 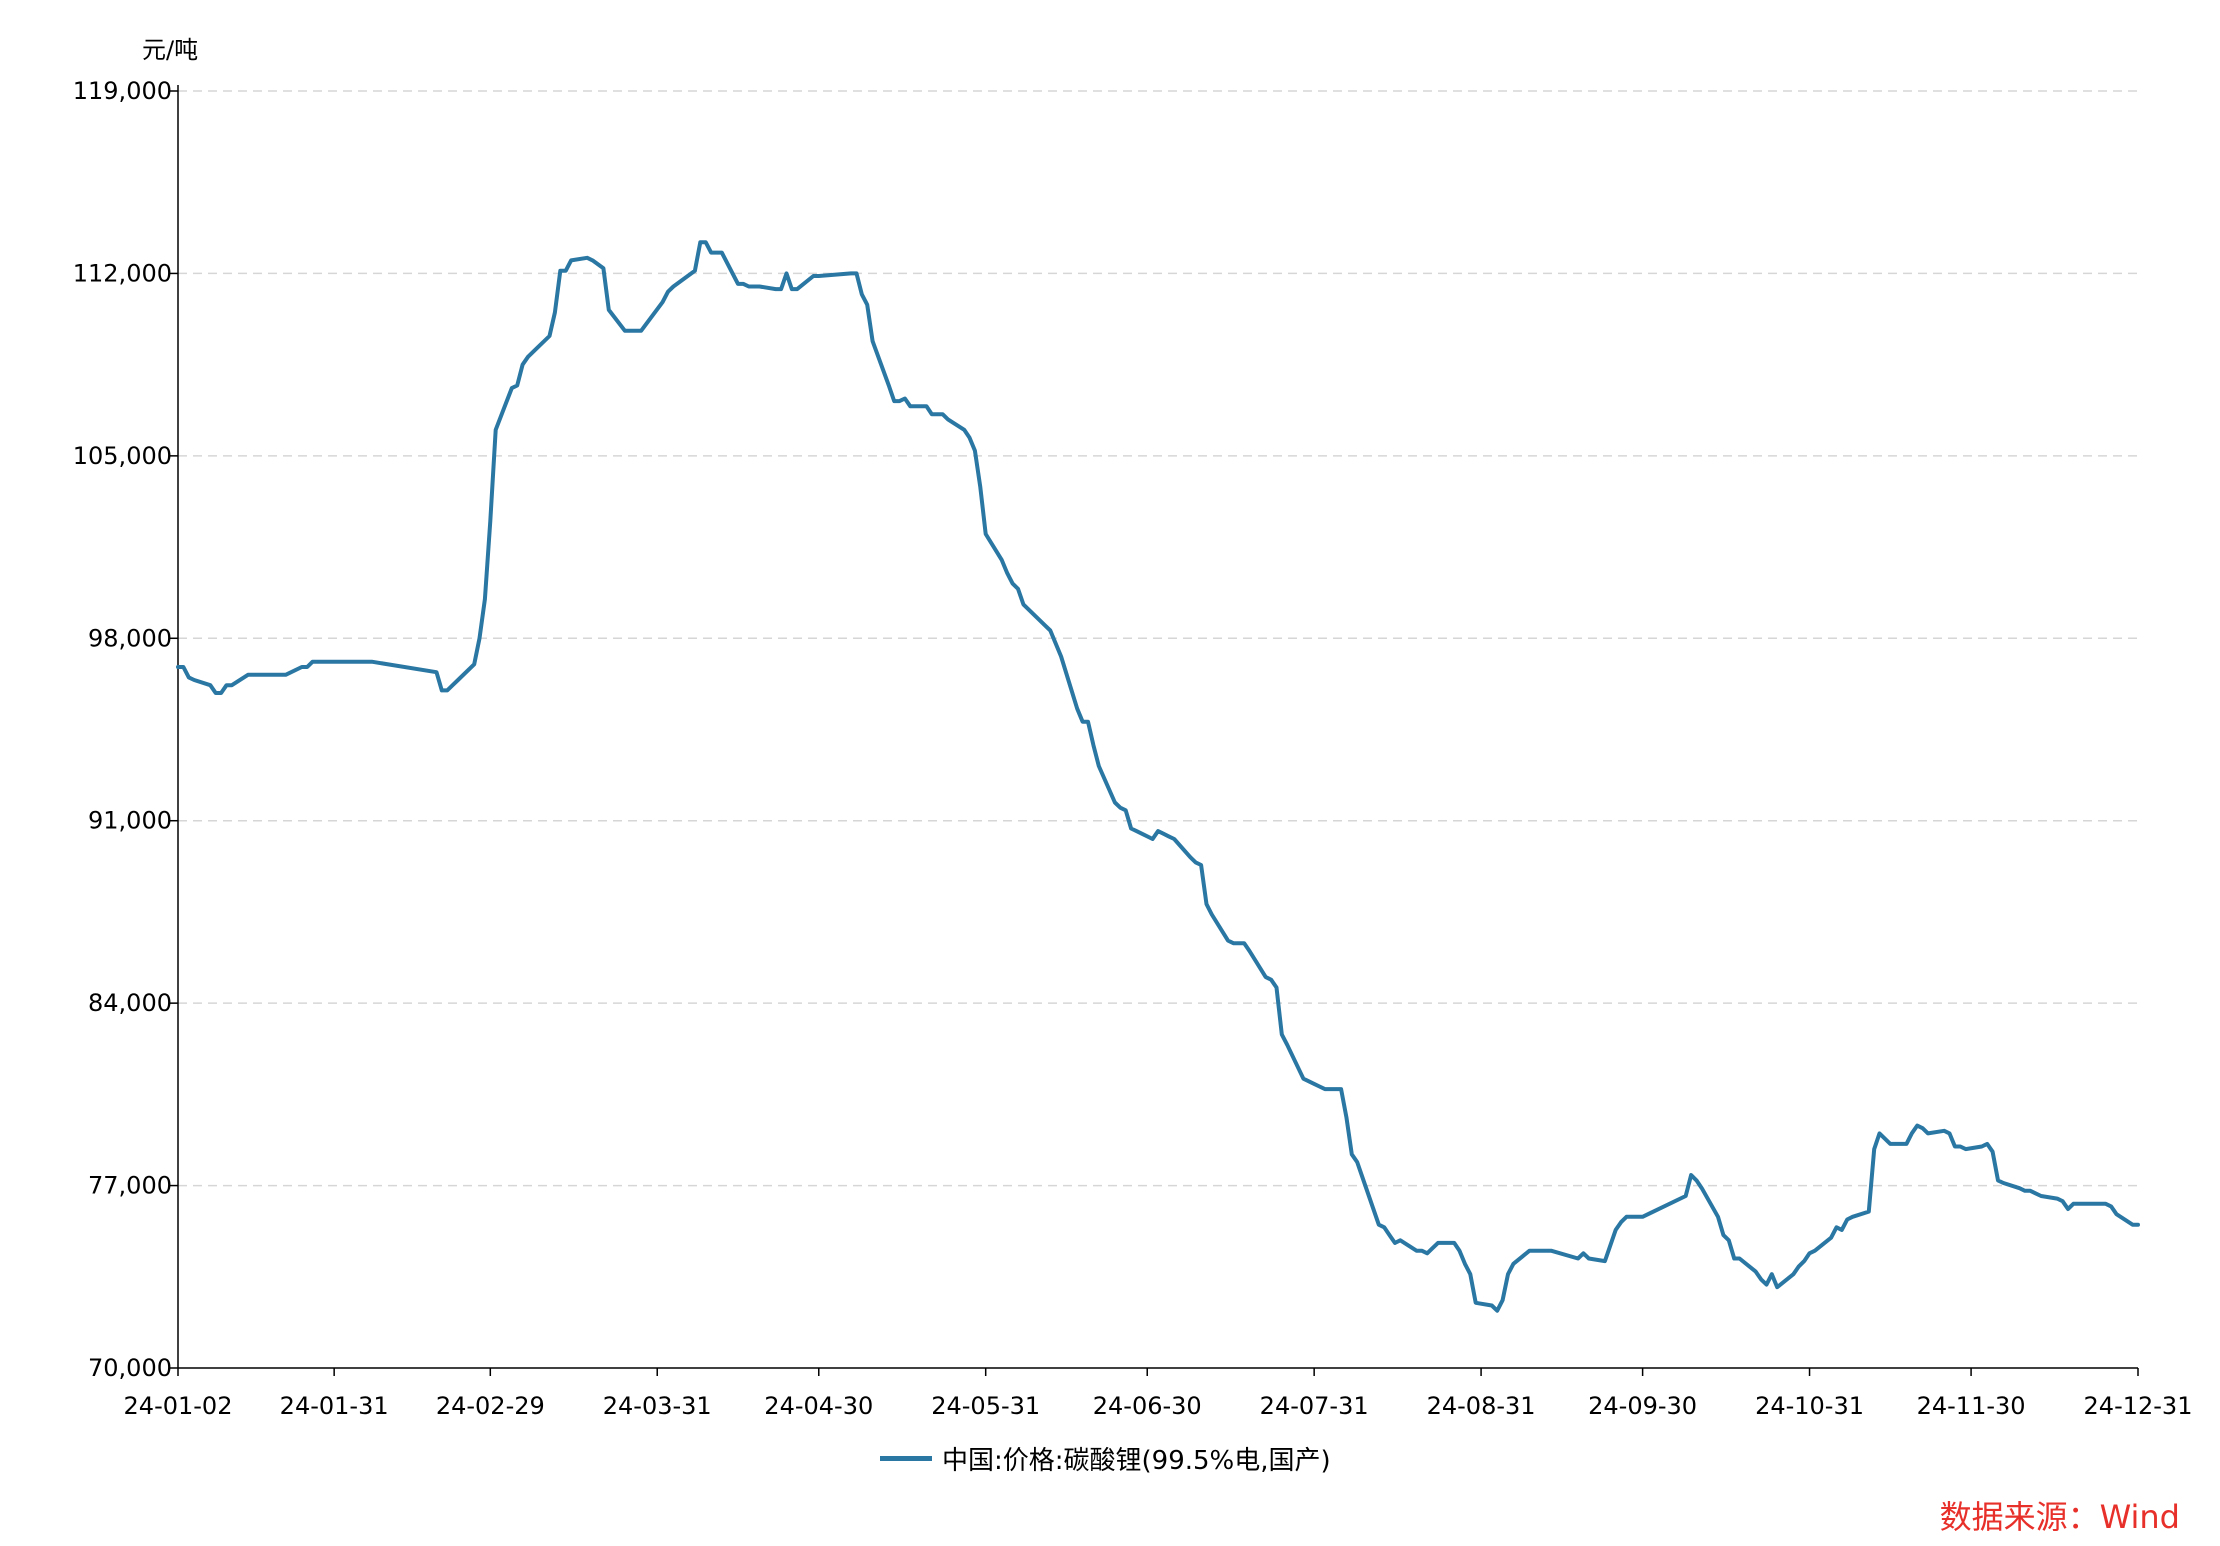 What do you see at coordinates (490, 1406) in the screenshot?
I see `x-tick-label: 24-02-29` at bounding box center [490, 1406].